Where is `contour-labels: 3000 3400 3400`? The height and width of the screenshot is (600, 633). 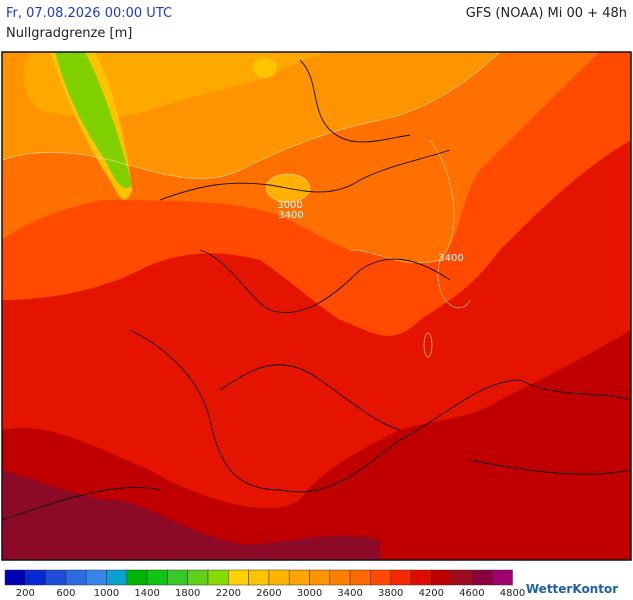
contour-labels: 3000 3400 3400 is located at coordinates (370, 232).